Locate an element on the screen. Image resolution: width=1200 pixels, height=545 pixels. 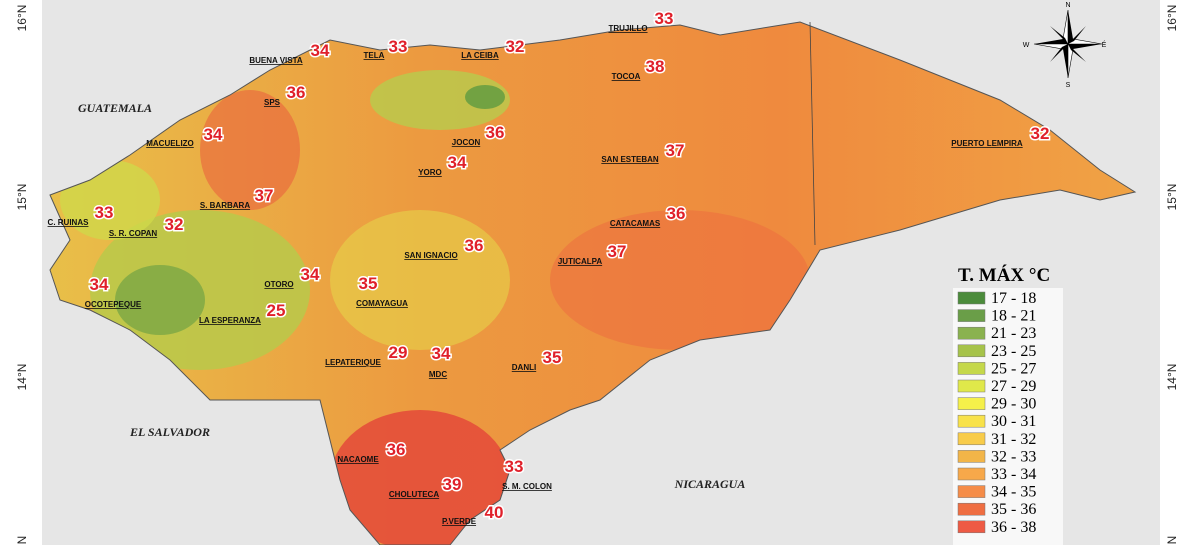
legend-label: 33 - 34 is located at coordinates (1013, 474).